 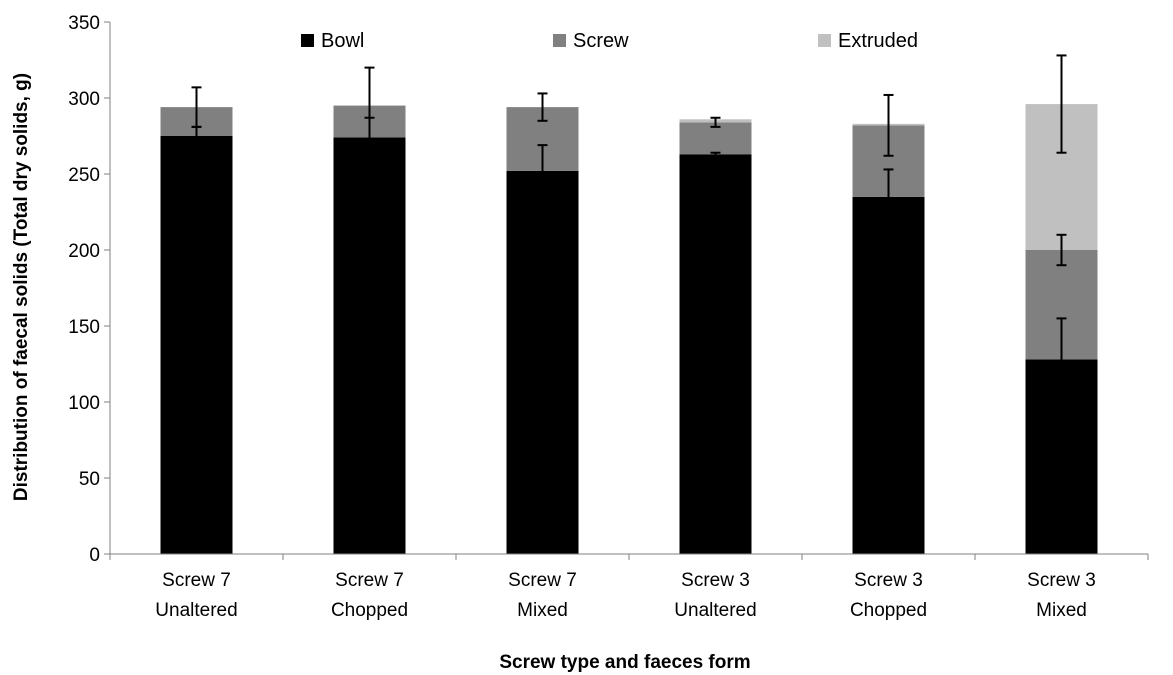 I want to click on y-tick-label-300: 300, so click(x=84, y=99).